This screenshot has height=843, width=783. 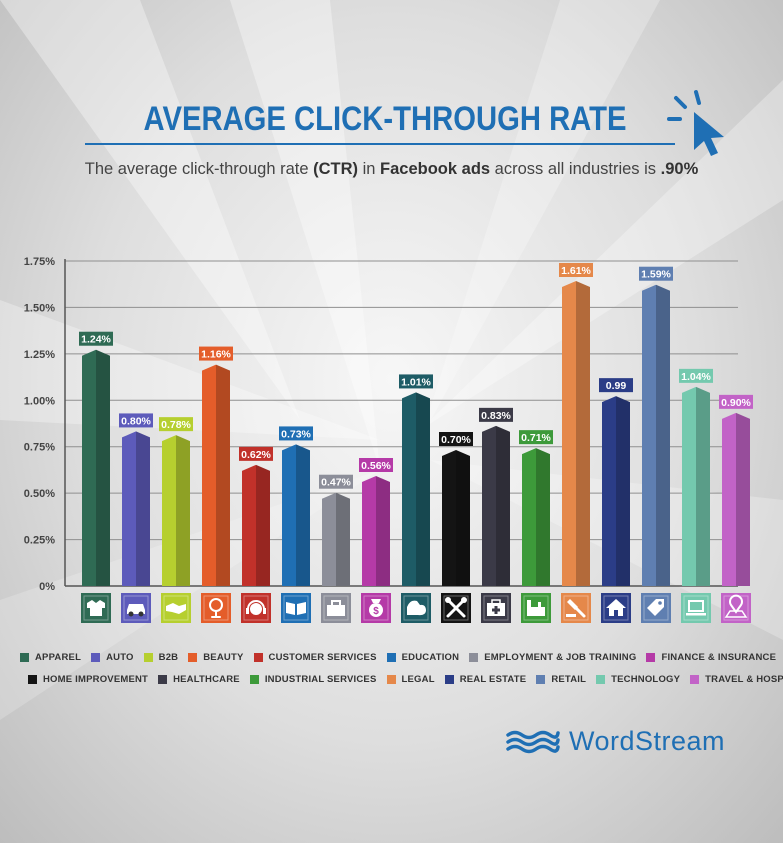 I want to click on y-tick-label: 1.75%, so click(x=39, y=262).